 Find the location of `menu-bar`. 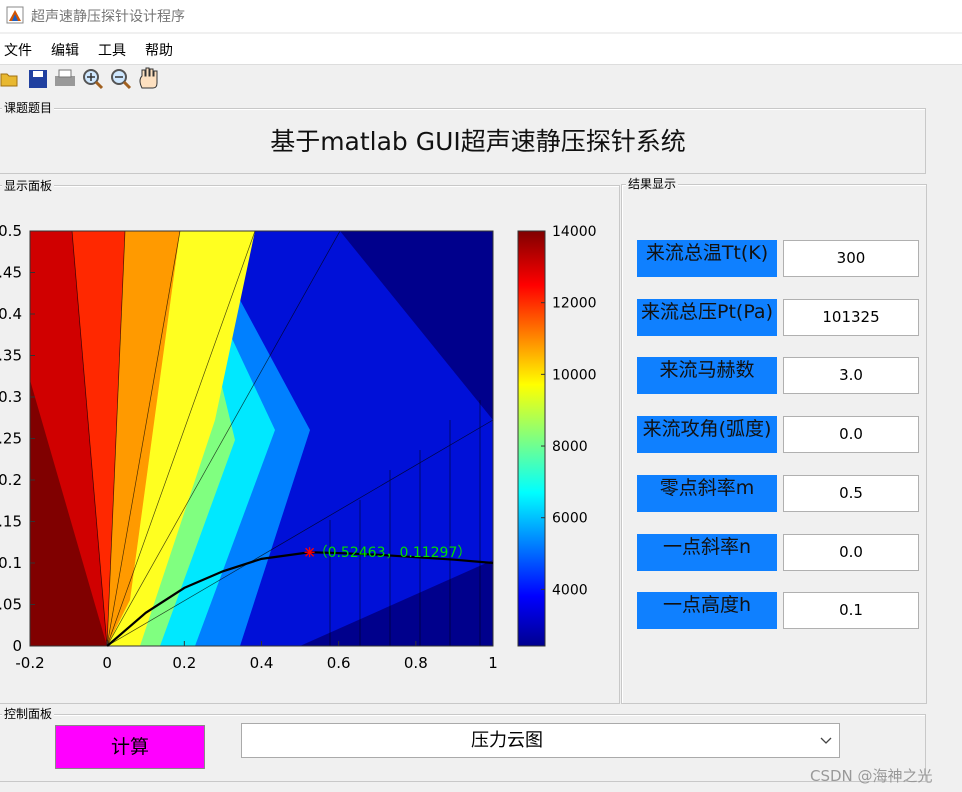

menu-bar is located at coordinates (481, 49).